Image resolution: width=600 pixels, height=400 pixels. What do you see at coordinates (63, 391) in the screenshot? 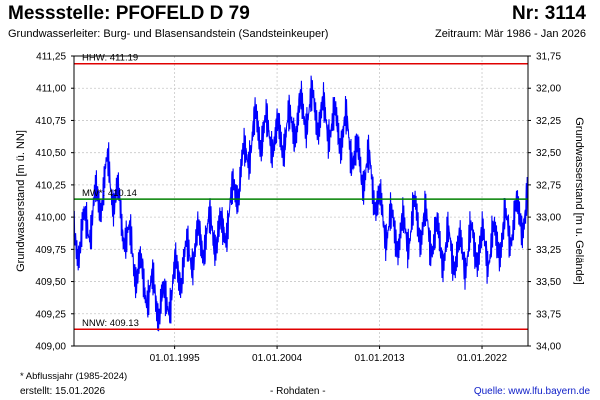
I see `created-date: erstellt: 15.01.2026` at bounding box center [63, 391].